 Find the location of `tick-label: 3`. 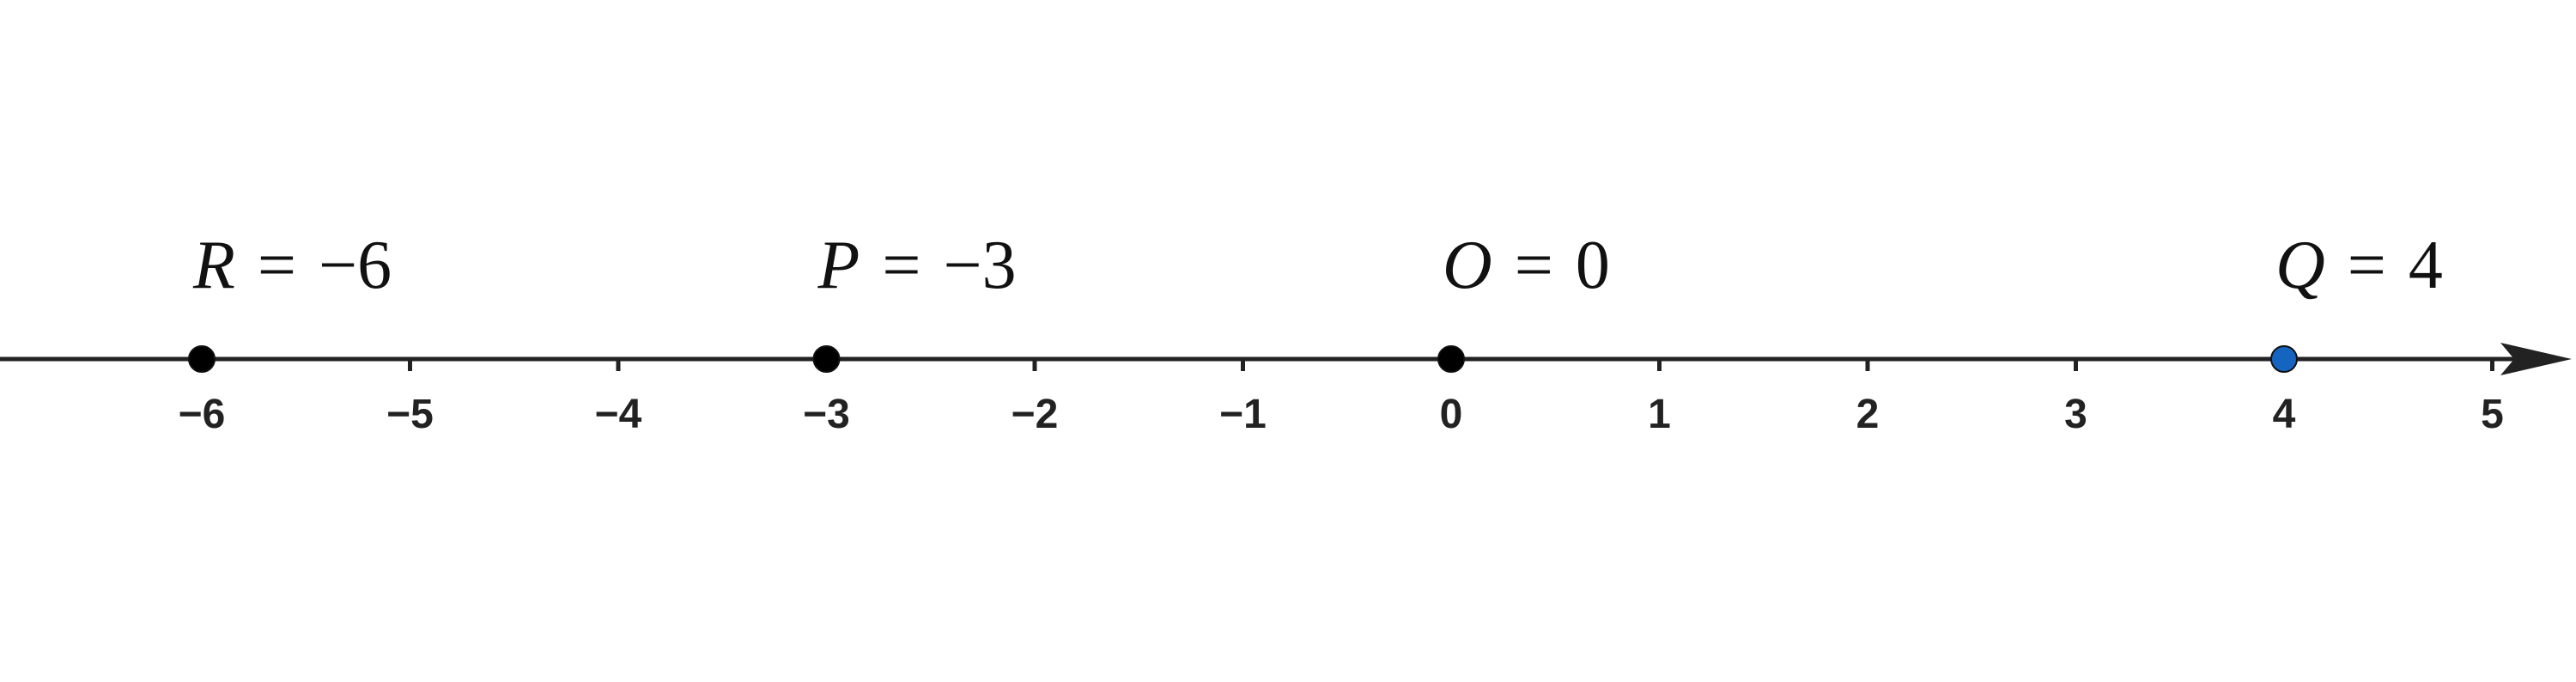

tick-label: 3 is located at coordinates (2075, 415).